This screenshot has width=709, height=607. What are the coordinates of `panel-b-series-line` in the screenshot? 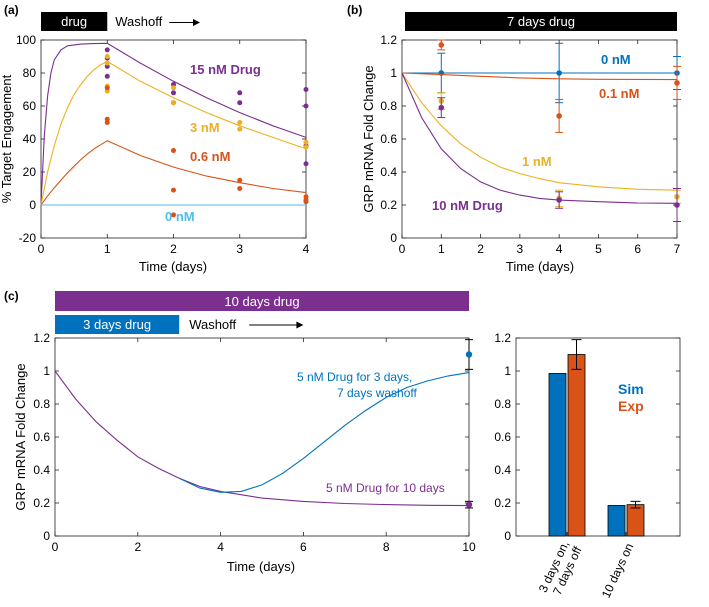 It's located at (539, 131).